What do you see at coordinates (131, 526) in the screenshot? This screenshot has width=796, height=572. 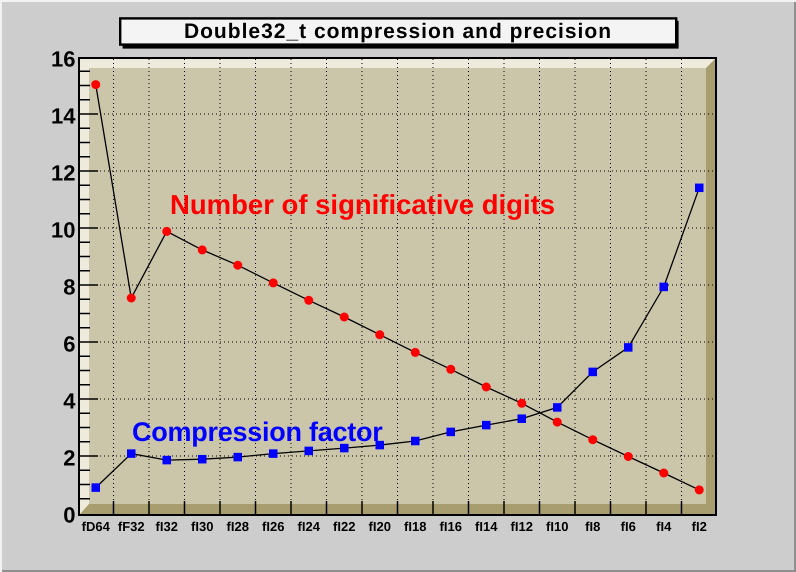 I see `svg-text: fF32` at bounding box center [131, 526].